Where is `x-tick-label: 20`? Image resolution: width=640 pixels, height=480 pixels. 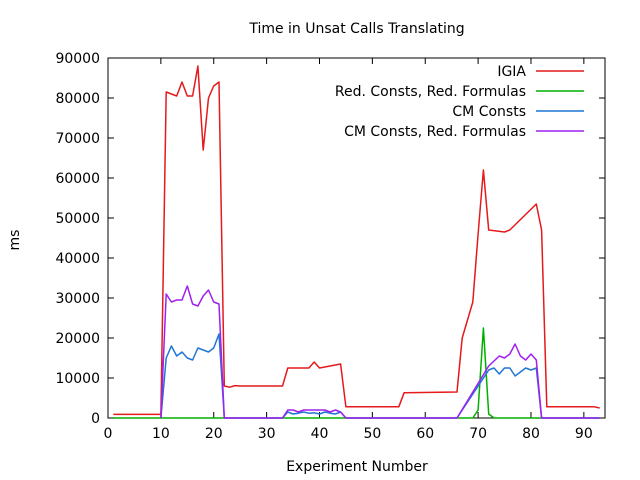
x-tick-label: 20 is located at coordinates (214, 434).